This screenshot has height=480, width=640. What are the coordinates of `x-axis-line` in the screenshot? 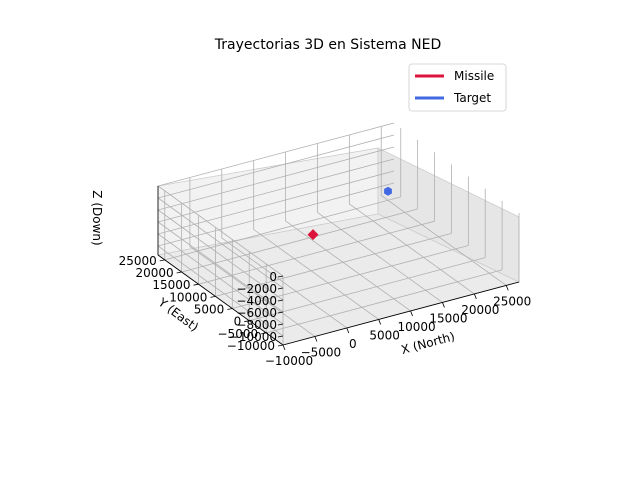 It's located at (401, 313).